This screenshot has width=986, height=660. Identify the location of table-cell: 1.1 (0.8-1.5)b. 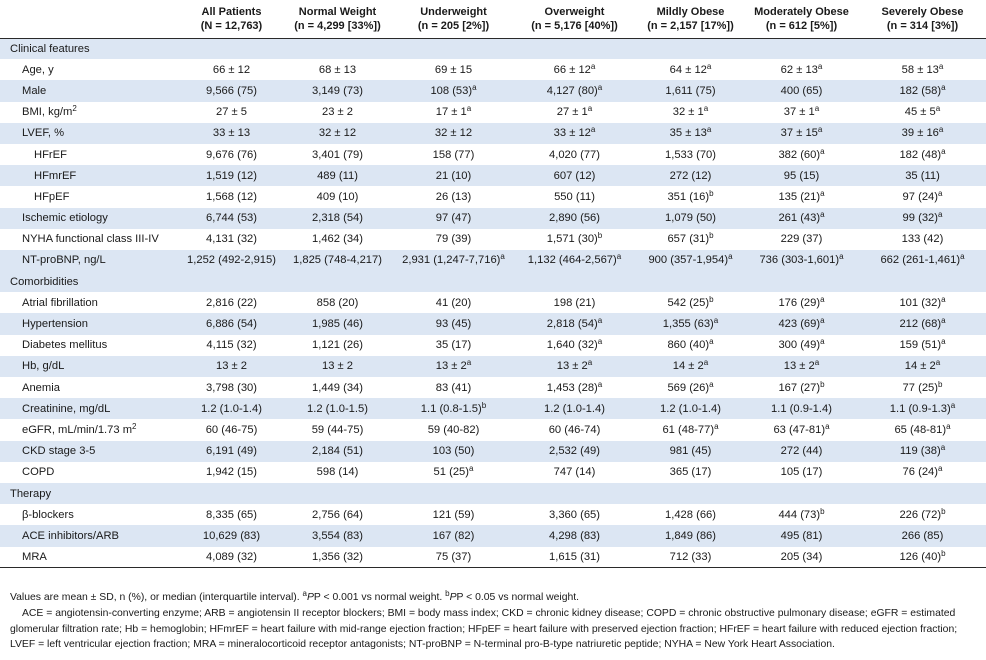
(453, 409).